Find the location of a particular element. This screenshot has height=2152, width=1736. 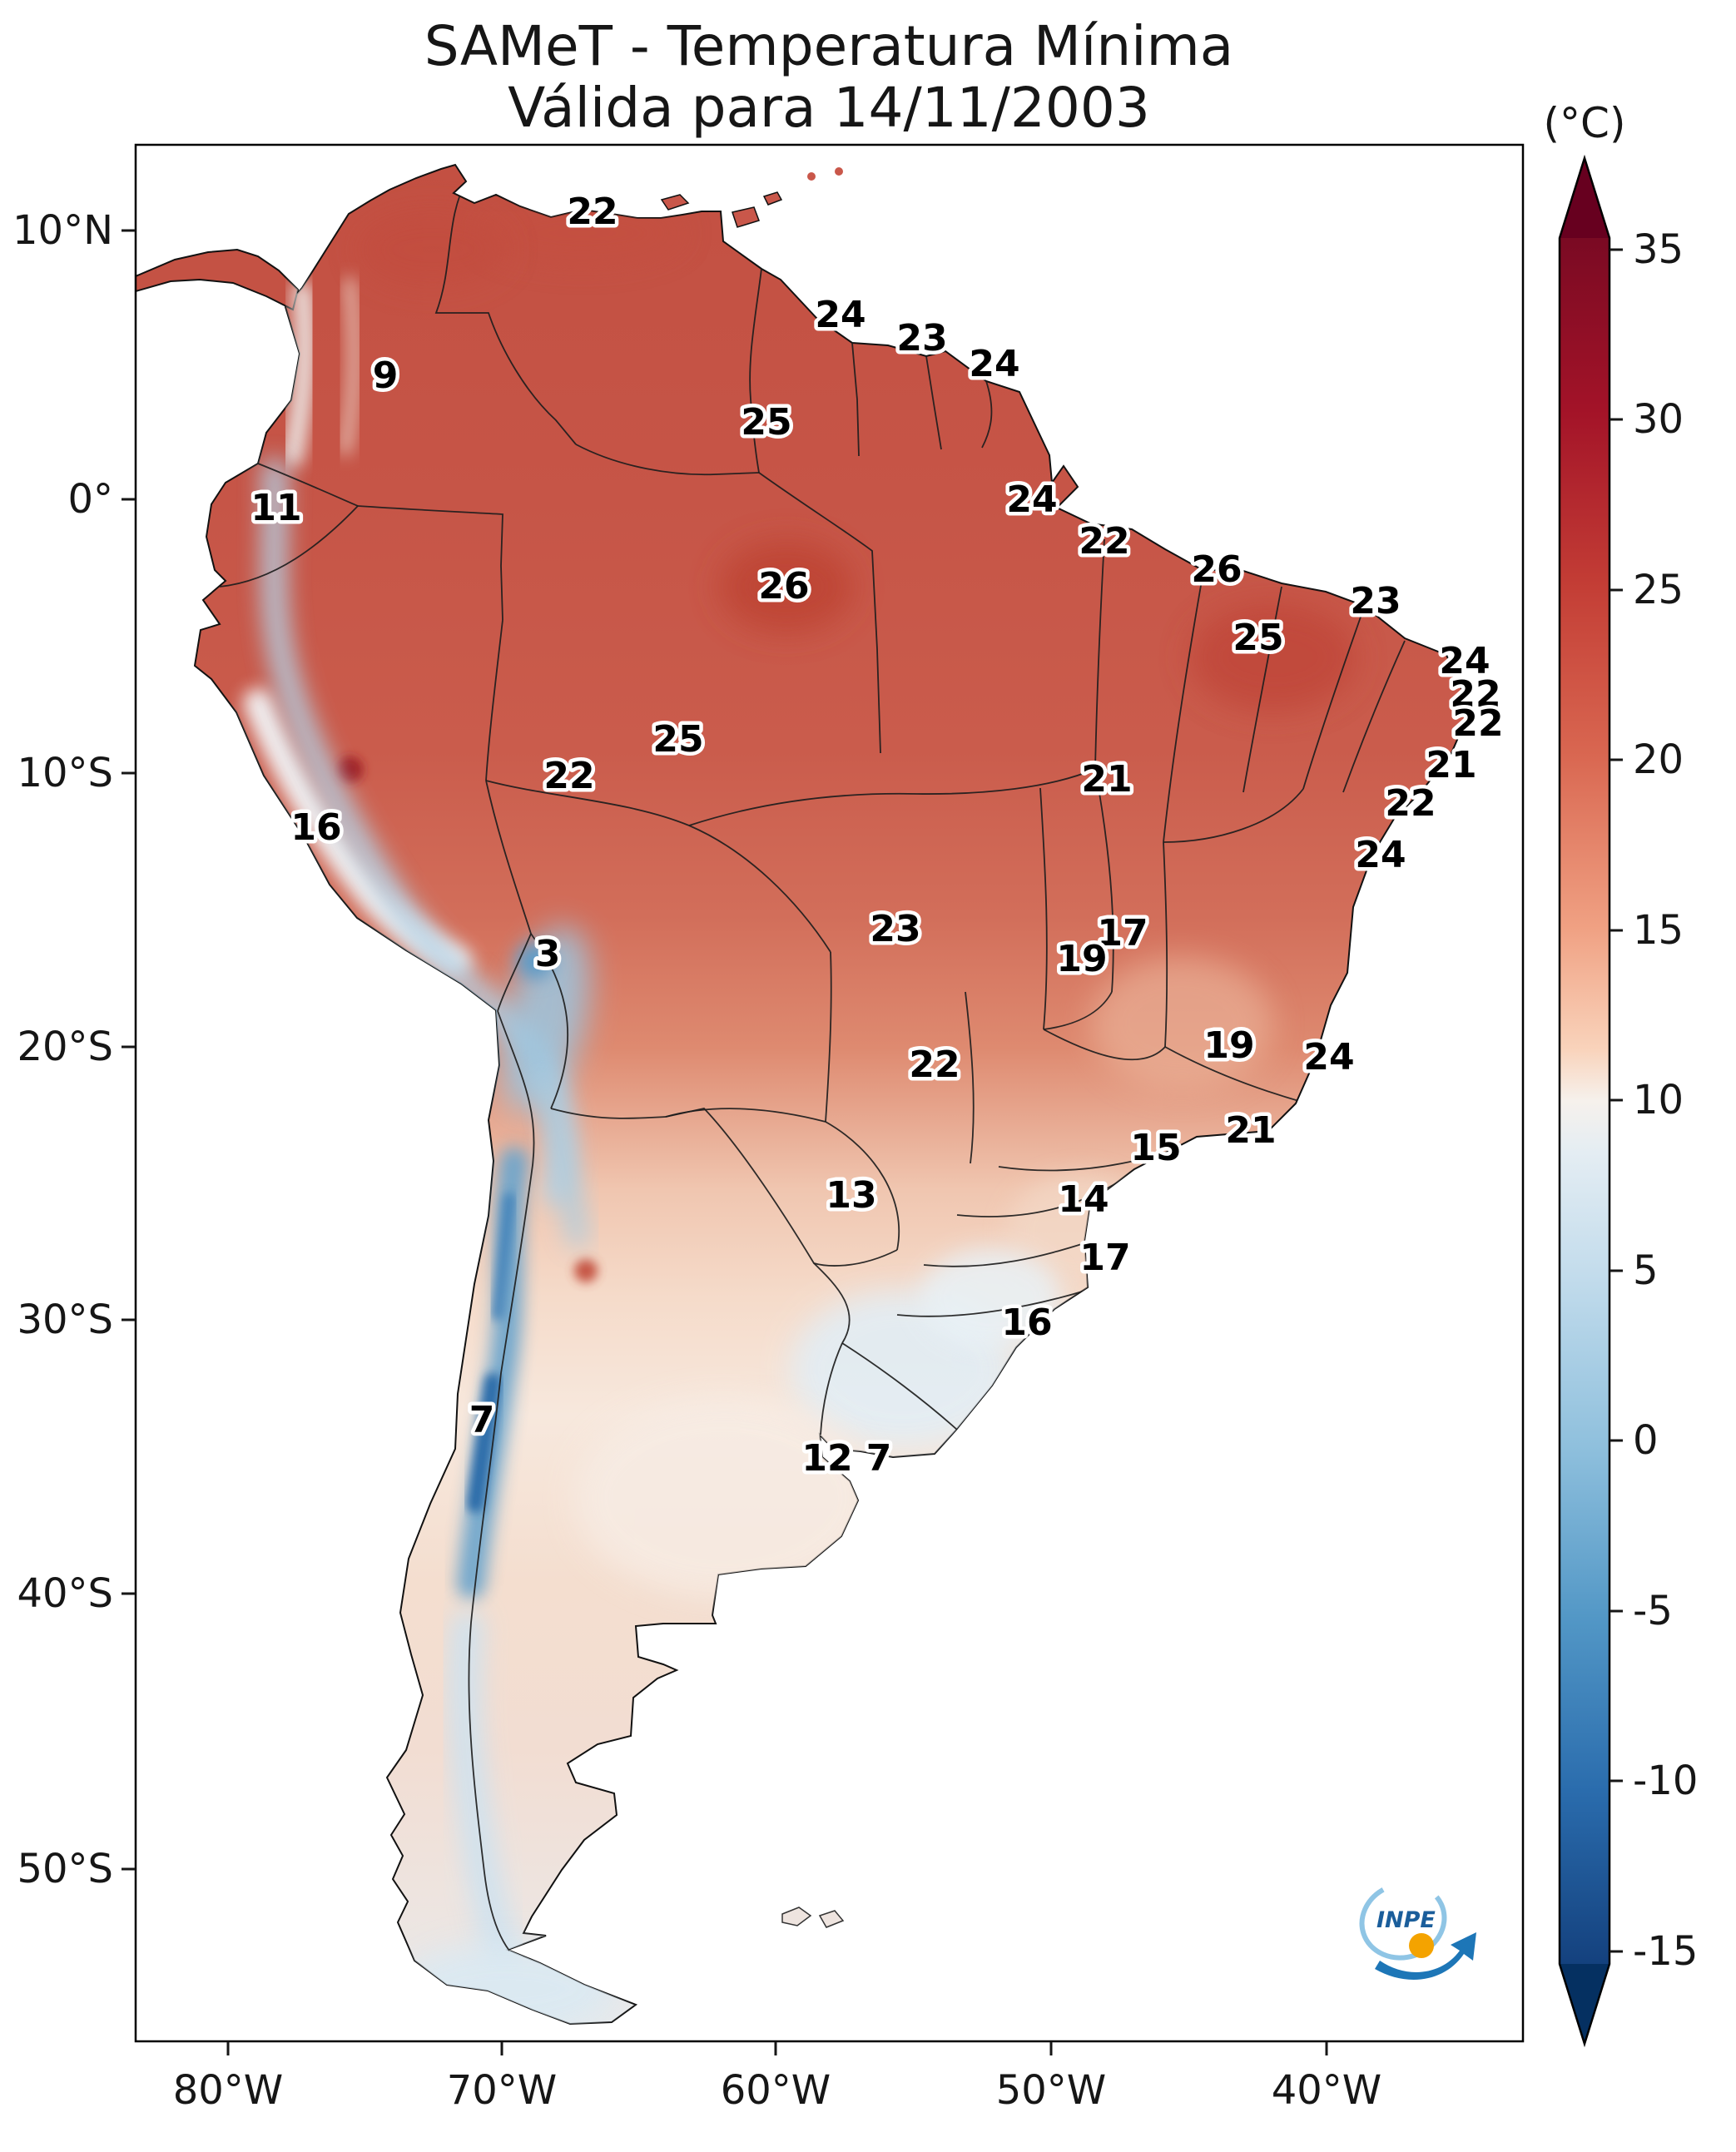

x-axis-tick-label: 60°W is located at coordinates (776, 2090).